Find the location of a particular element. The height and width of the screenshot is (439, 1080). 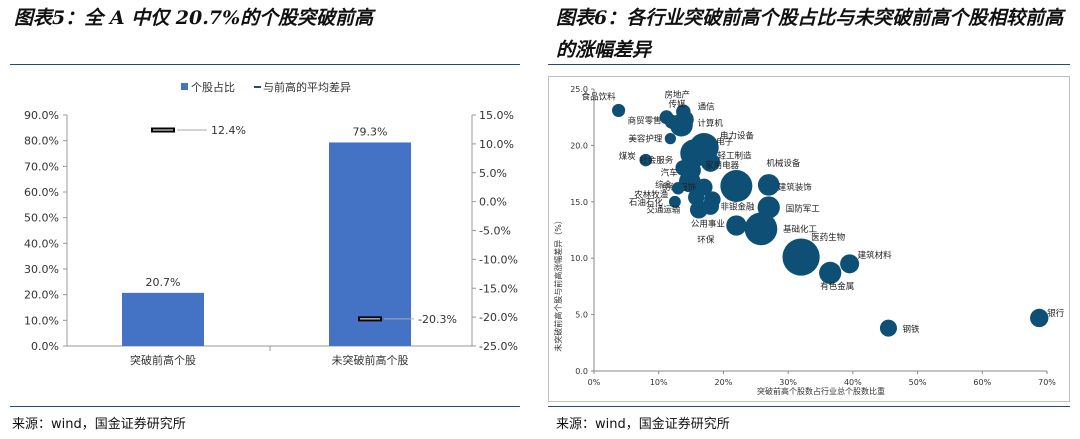

scatter-x-tick-label: 30% is located at coordinates (788, 382).